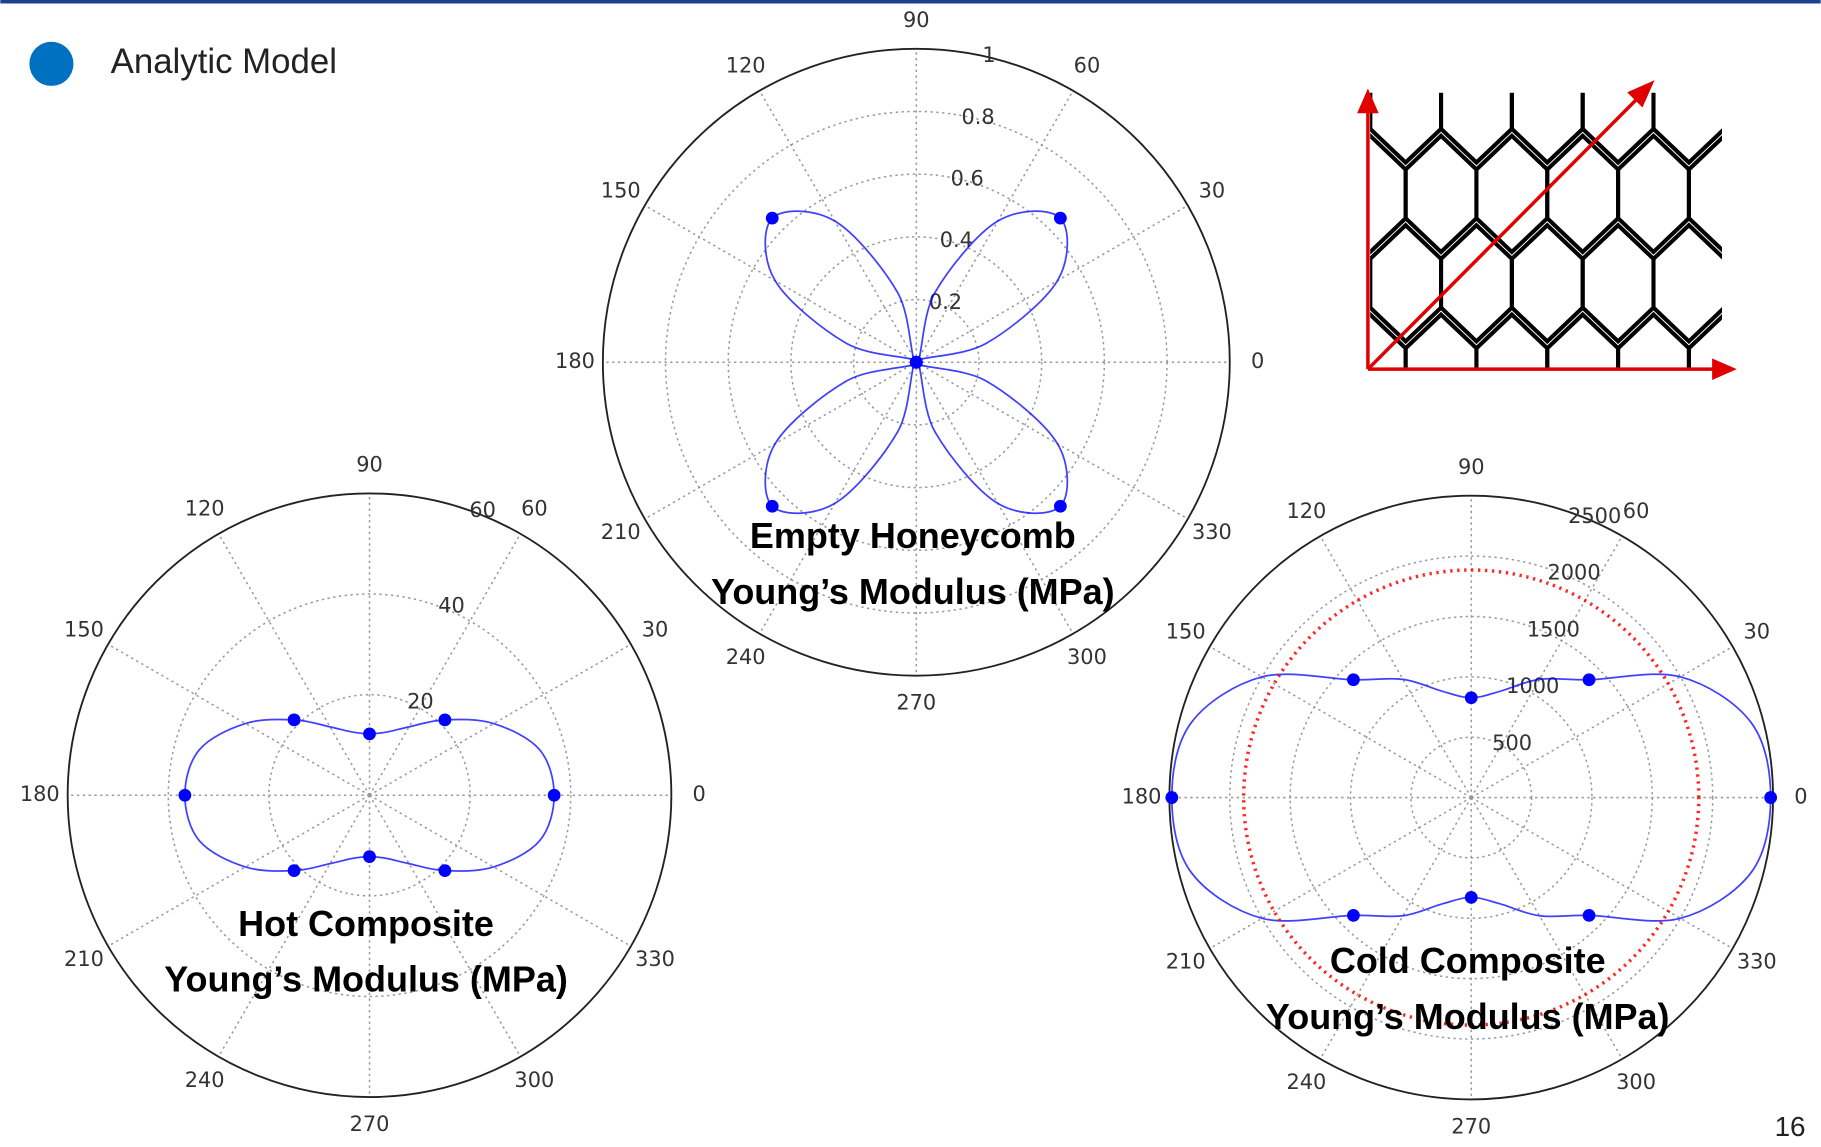 This screenshot has height=1147, width=1821. What do you see at coordinates (575, 361) in the screenshot?
I see `theta-tick-label: 180` at bounding box center [575, 361].